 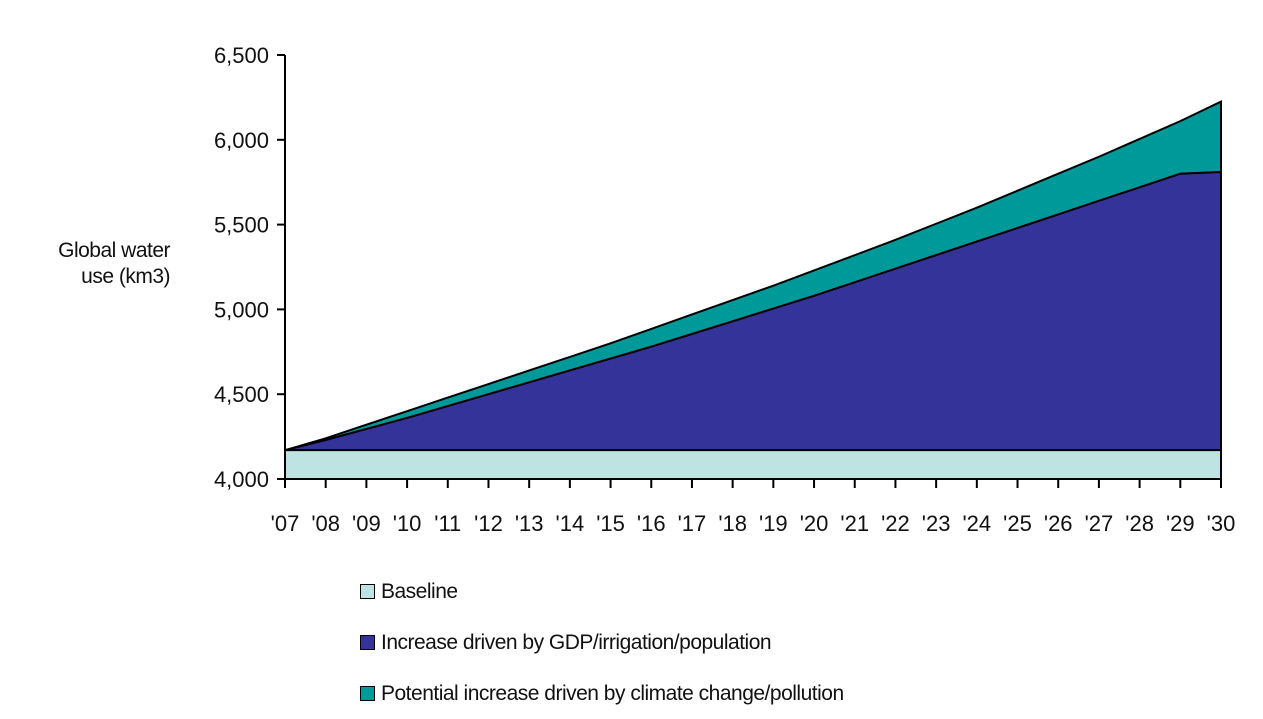 What do you see at coordinates (241, 140) in the screenshot?
I see `y-tick-label: 6,000` at bounding box center [241, 140].